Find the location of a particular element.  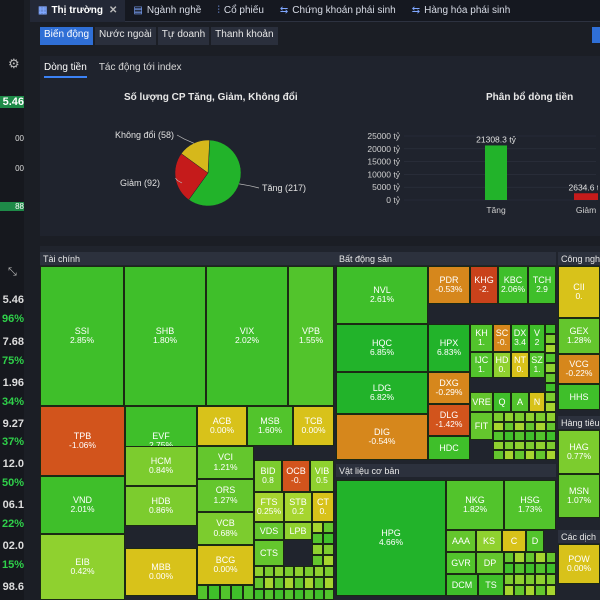

heatmap-tile-eib: EIB 0.42% is located at coordinates (82, 567).